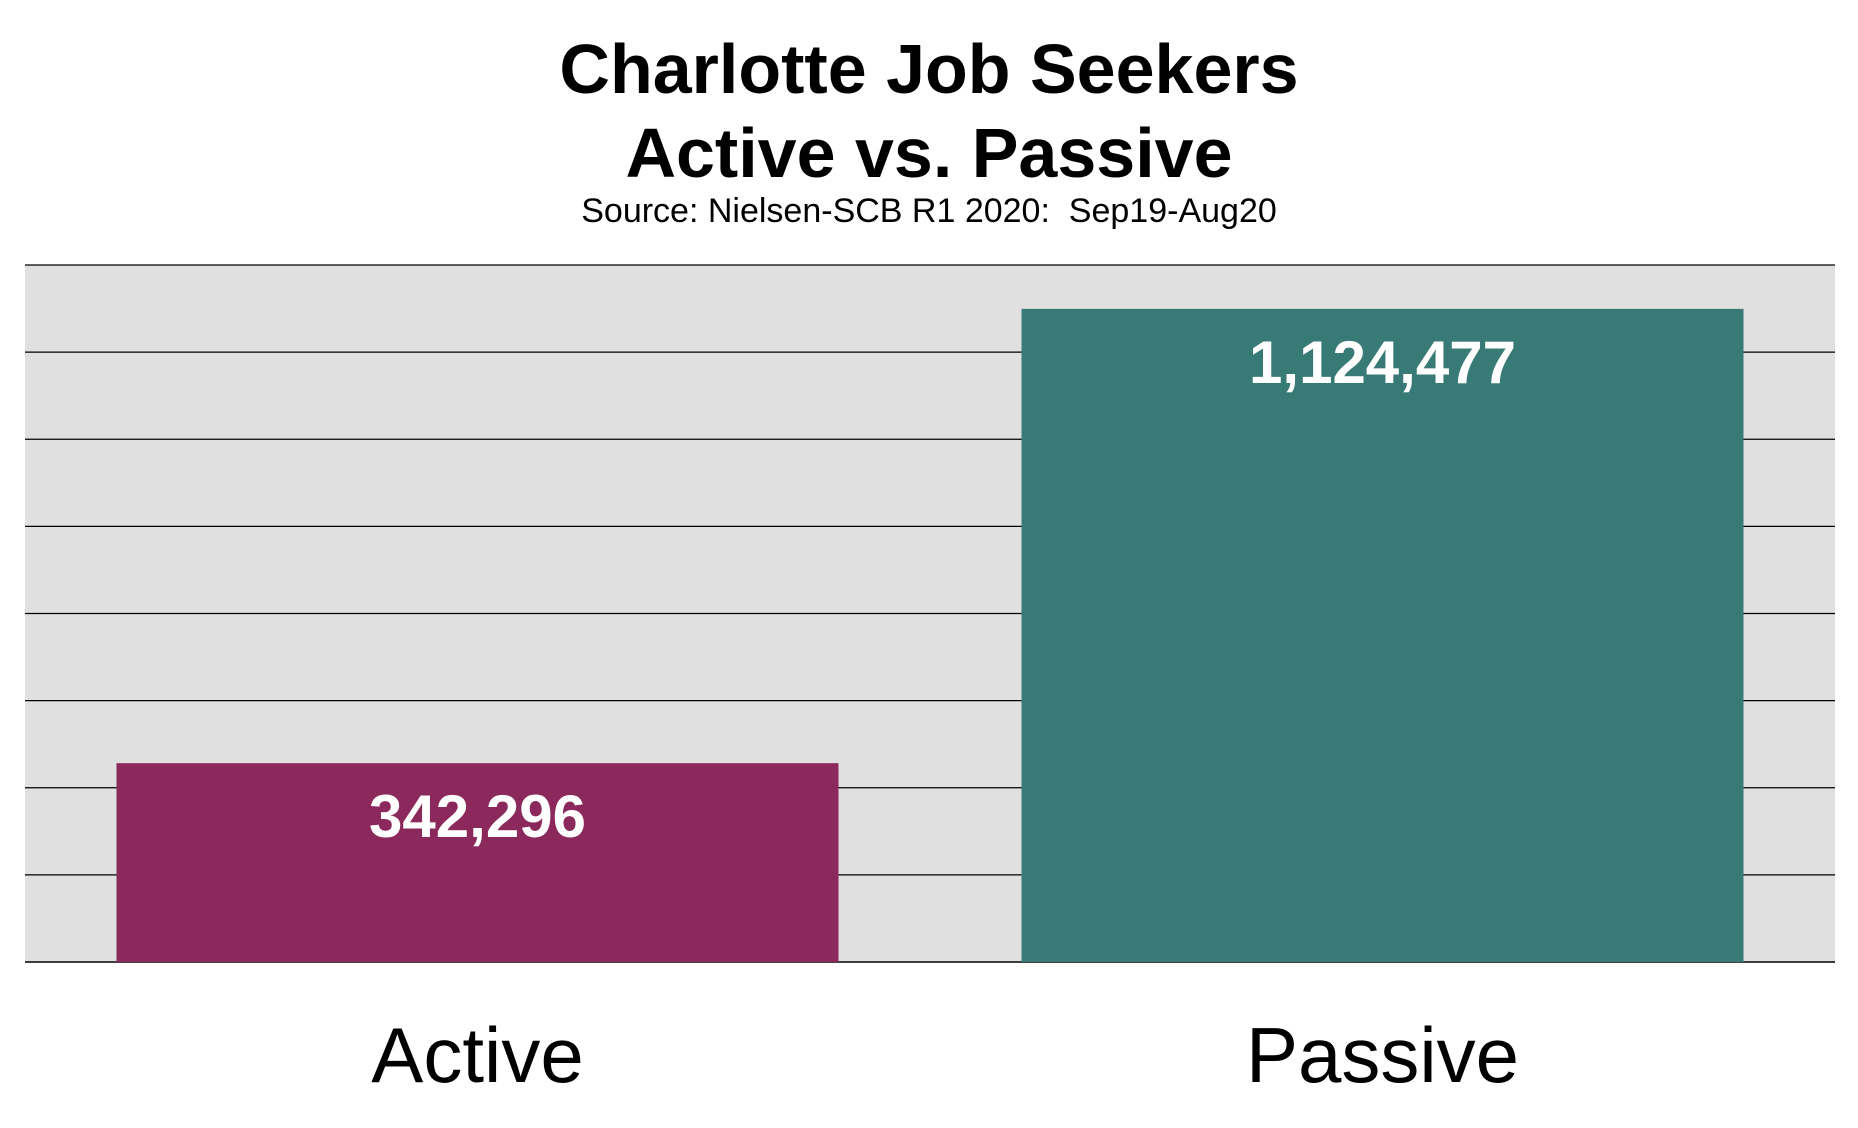 The width and height of the screenshot is (1858, 1128). What do you see at coordinates (929, 153) in the screenshot?
I see `chart-title-line-2: Active vs. Passive` at bounding box center [929, 153].